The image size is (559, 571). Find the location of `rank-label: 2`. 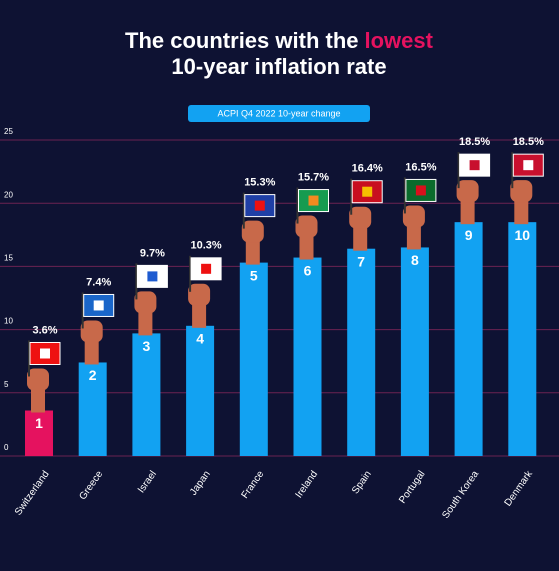

rank-label: 2 is located at coordinates (93, 375).